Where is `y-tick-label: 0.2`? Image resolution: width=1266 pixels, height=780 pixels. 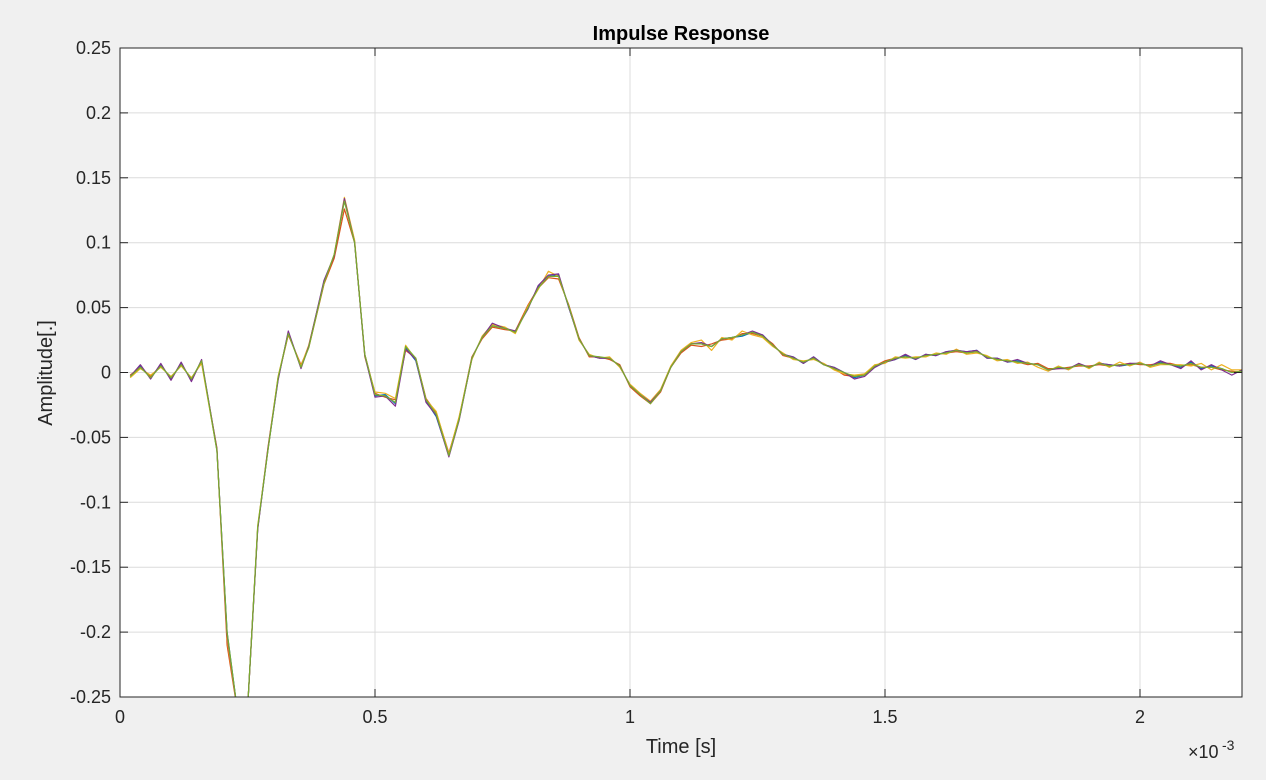 y-tick-label: 0.2 is located at coordinates (98, 113).